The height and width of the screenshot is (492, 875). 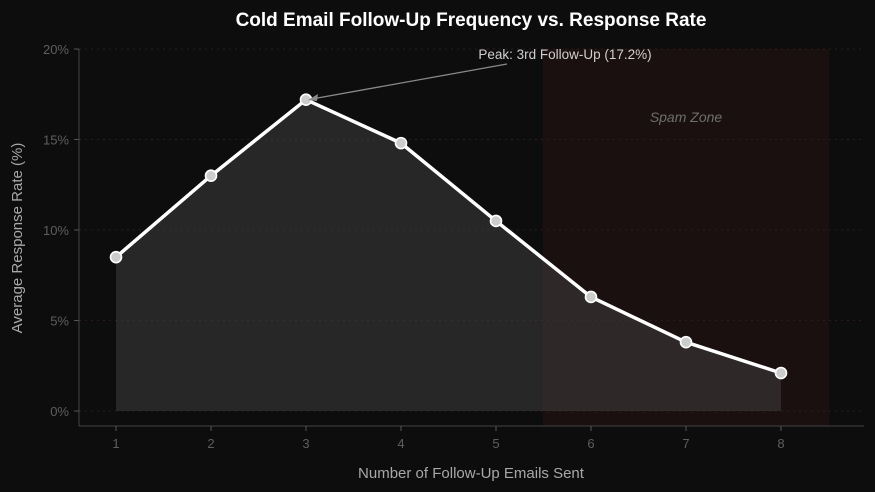 What do you see at coordinates (56, 140) in the screenshot?
I see `y-tick-label: 15%` at bounding box center [56, 140].